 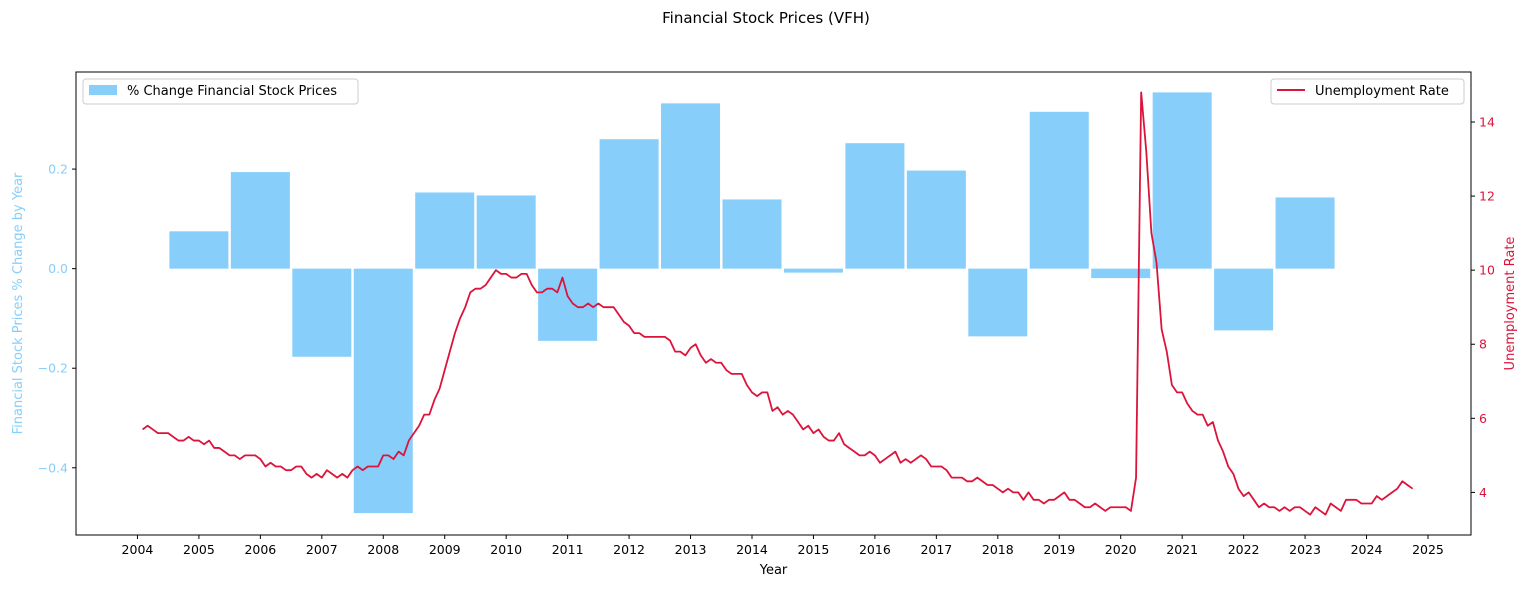 I want to click on bar-2020, so click(x=1121, y=273).